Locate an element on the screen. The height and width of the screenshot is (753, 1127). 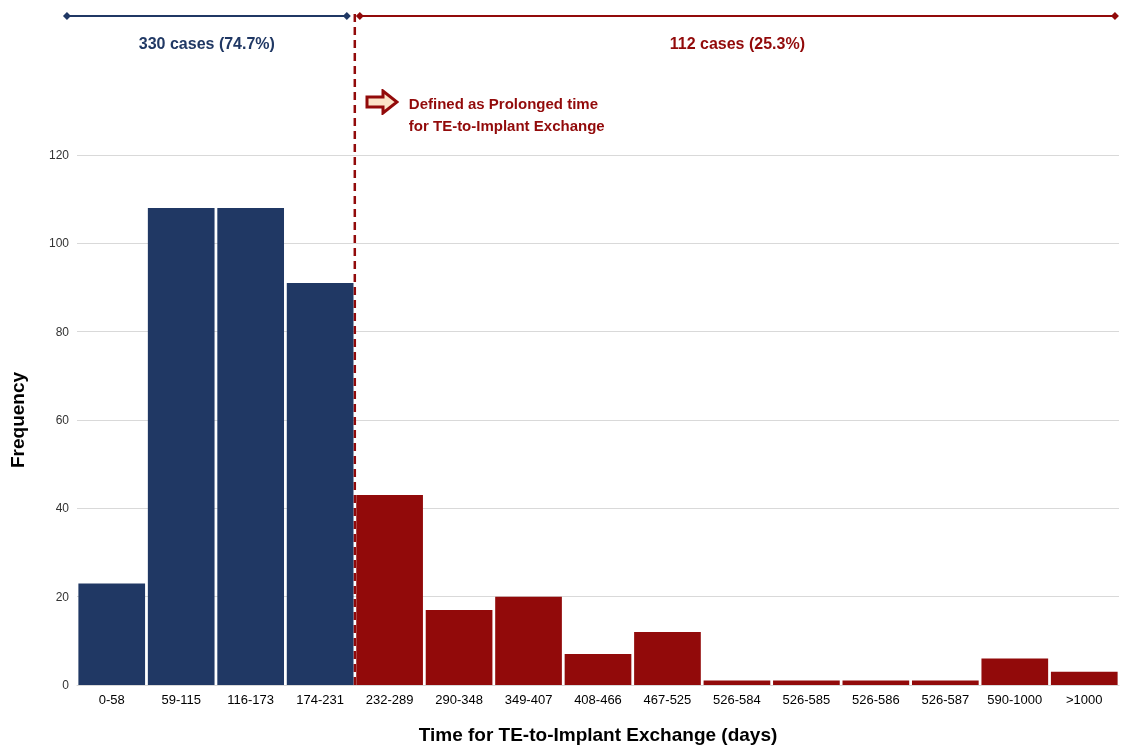
x-tick-label: 174-231 is located at coordinates (320, 699).